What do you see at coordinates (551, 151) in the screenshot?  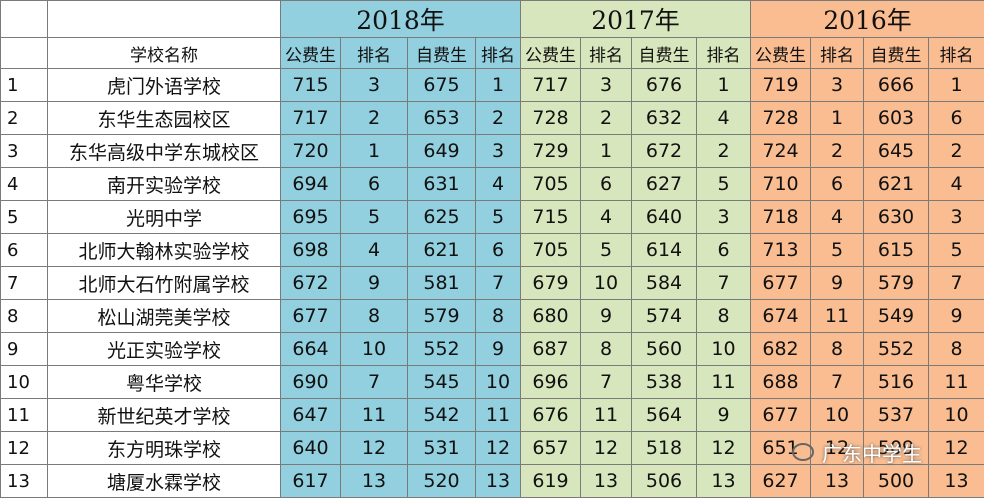 I see `score-cell: 729` at bounding box center [551, 151].